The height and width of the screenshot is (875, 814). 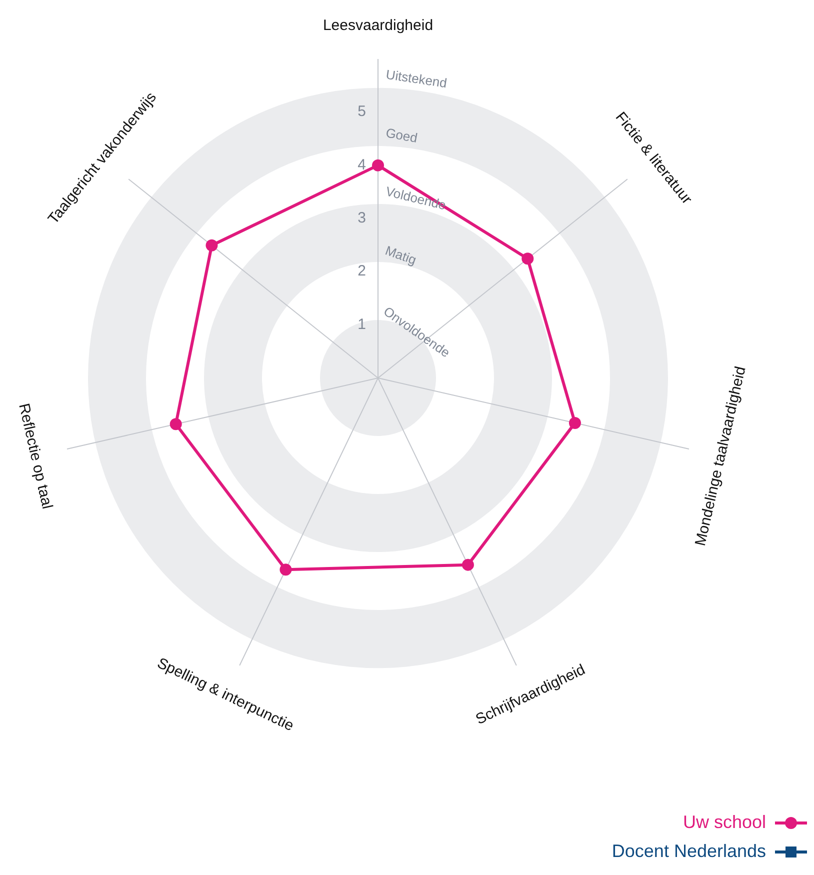 What do you see at coordinates (401, 135) in the screenshot?
I see `text: Goed` at bounding box center [401, 135].